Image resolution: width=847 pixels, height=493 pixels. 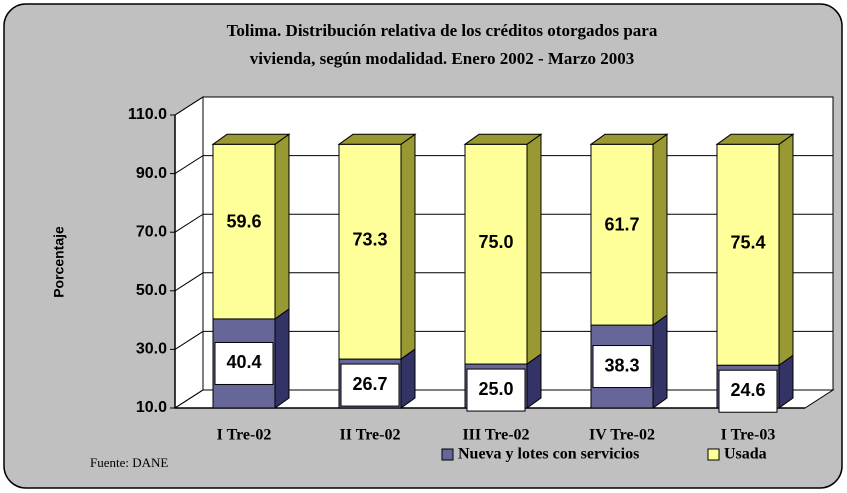 What do you see at coordinates (548, 454) in the screenshot?
I see `legend-label: Nueva y lotes con servicios` at bounding box center [548, 454].